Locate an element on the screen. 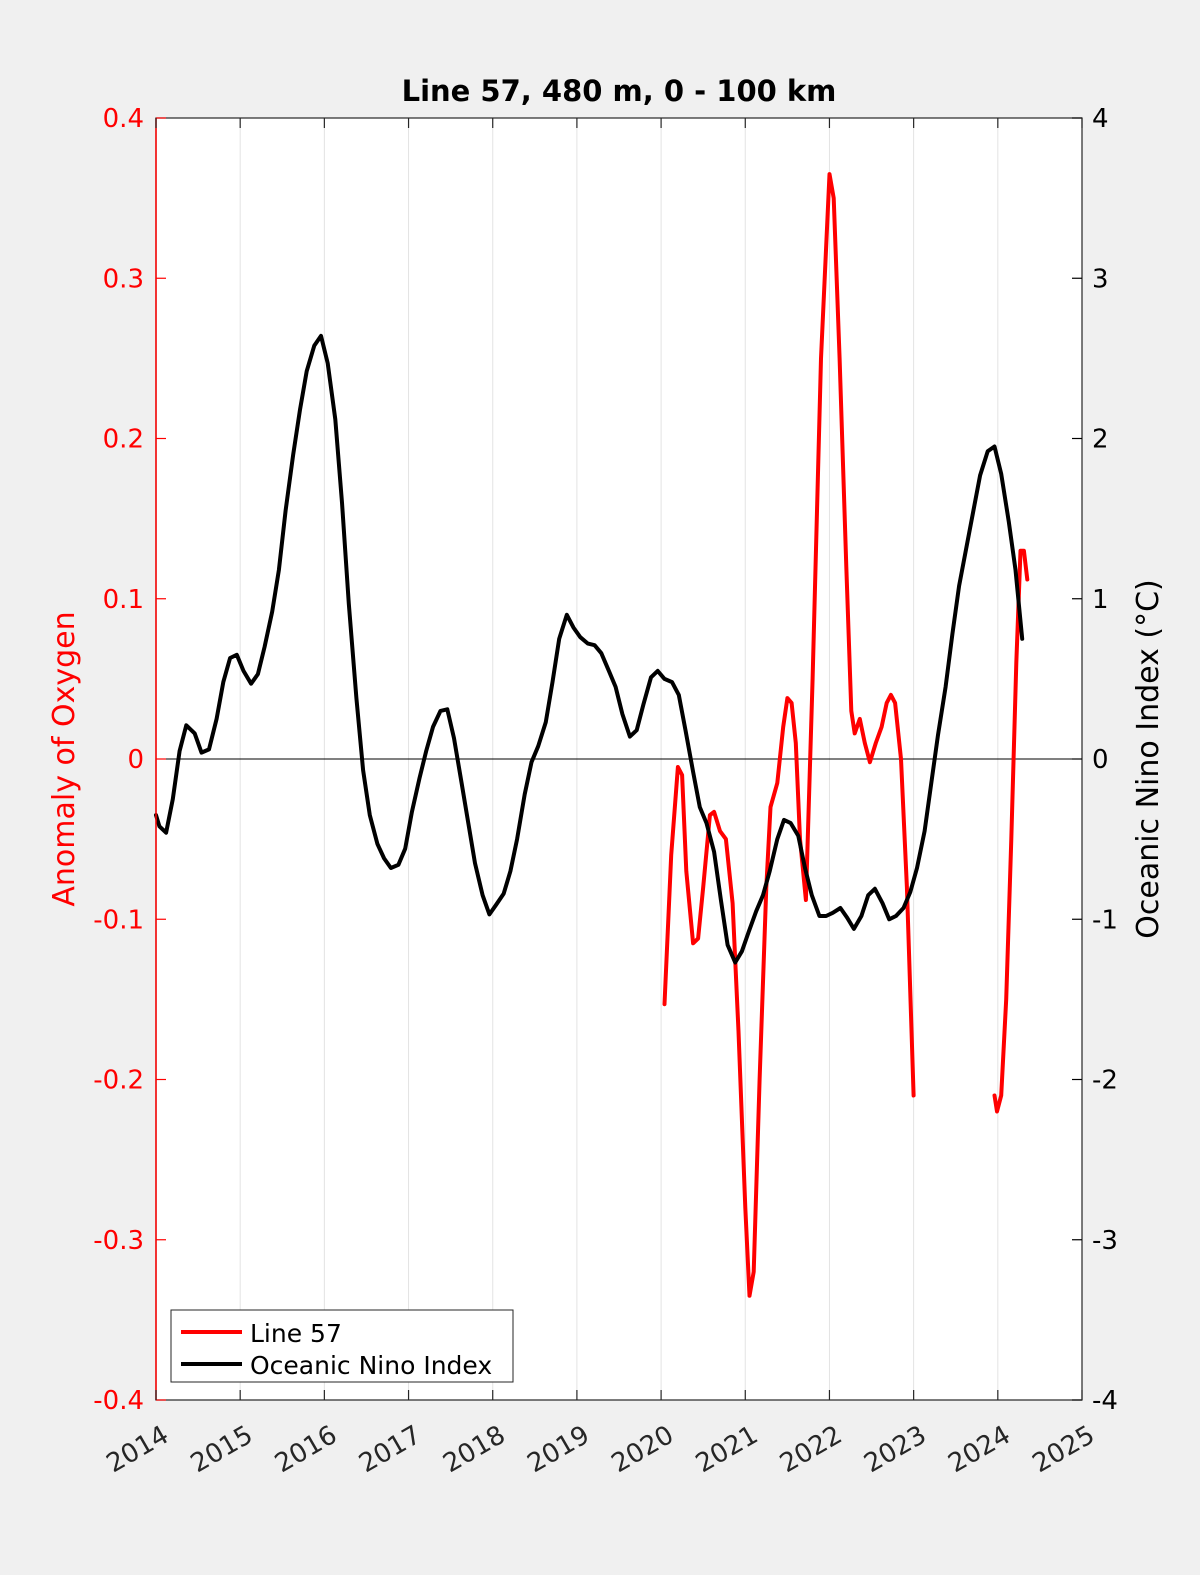 This screenshot has height=1575, width=1200. right-tick-label--4: -4 is located at coordinates (1105, 1401).